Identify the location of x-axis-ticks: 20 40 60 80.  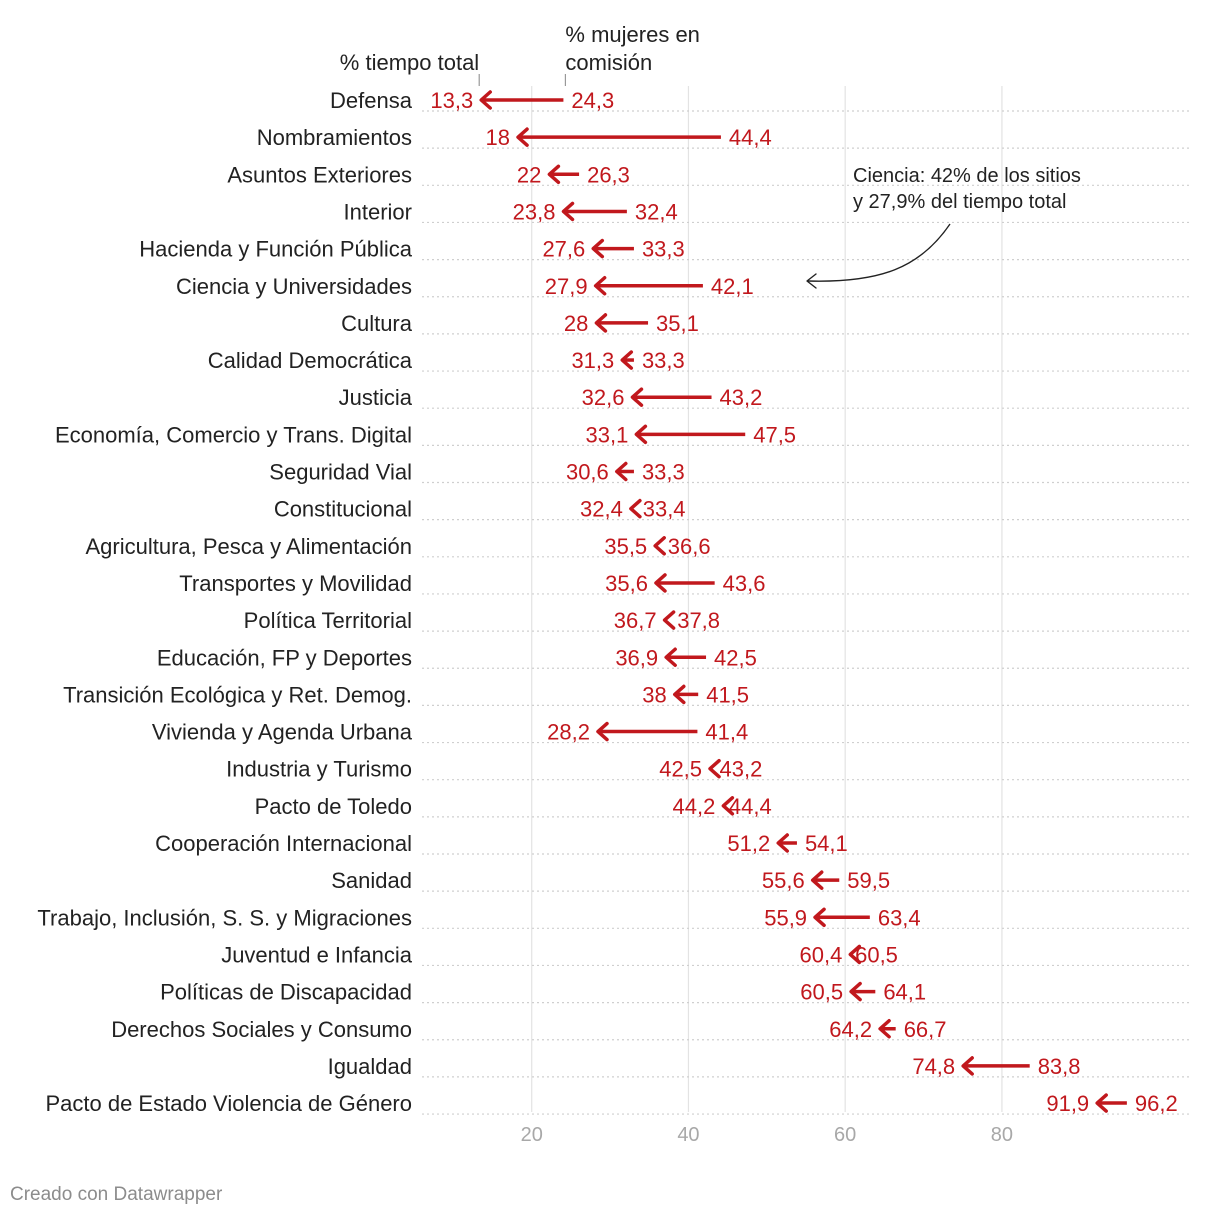
(767, 1135).